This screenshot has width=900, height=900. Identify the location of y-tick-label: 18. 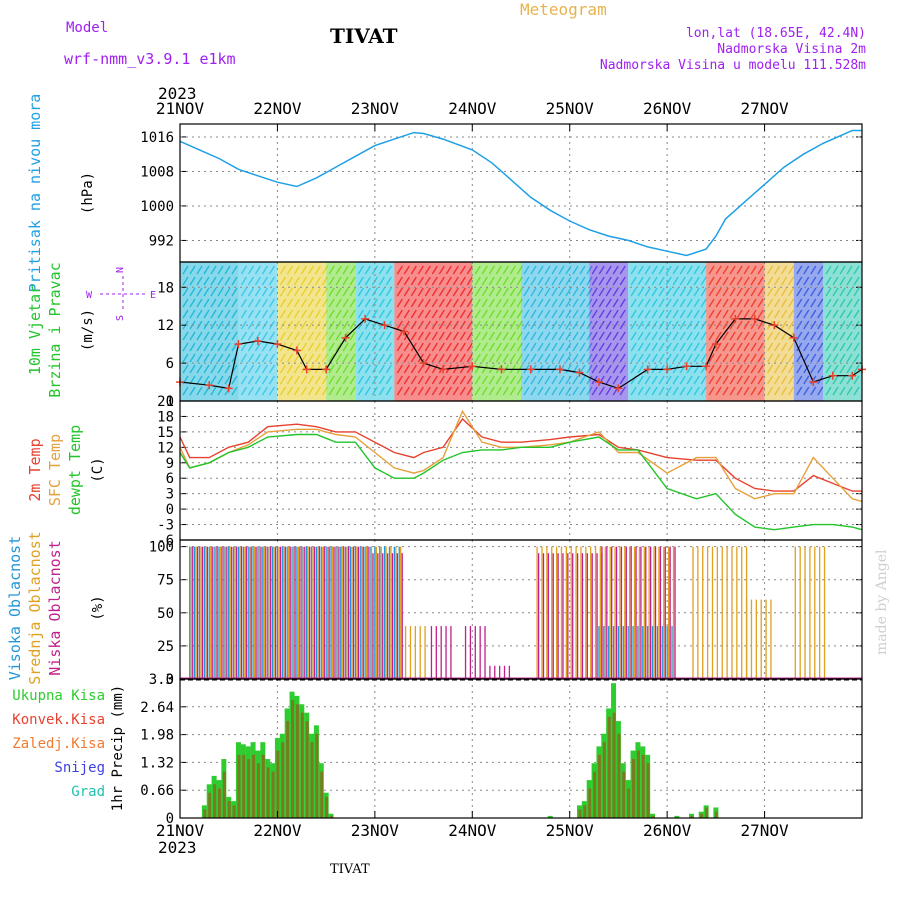
(165, 417).